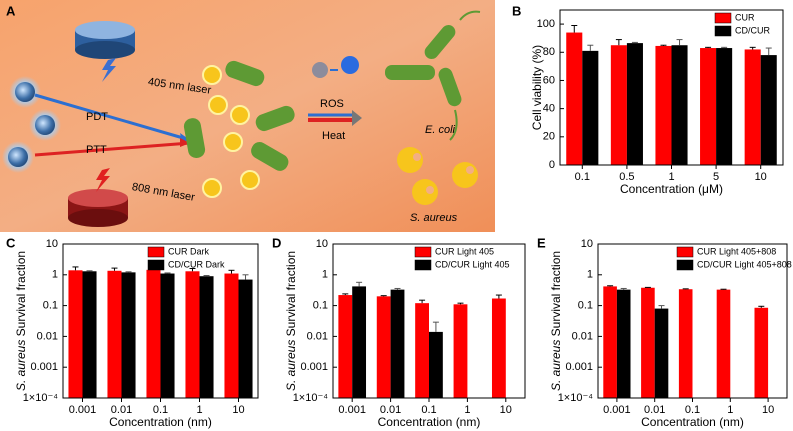 The image size is (793, 431). What do you see at coordinates (576, 398) in the screenshot?
I see `y-tick-label: 1×10⁻⁴` at bounding box center [576, 398].